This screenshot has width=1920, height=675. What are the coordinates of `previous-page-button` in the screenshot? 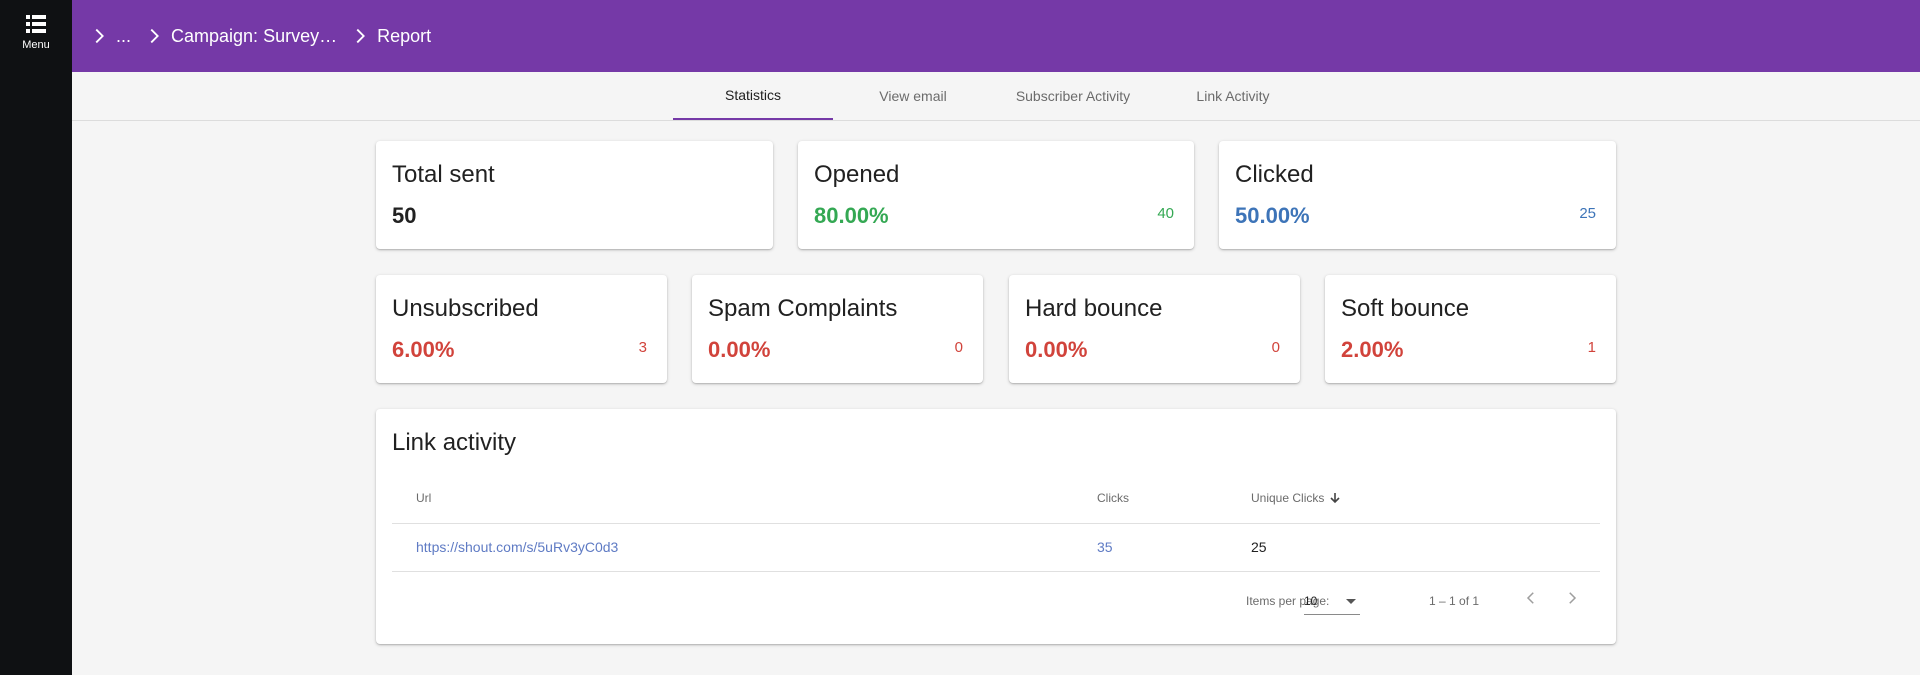 It's located at (1531, 598).